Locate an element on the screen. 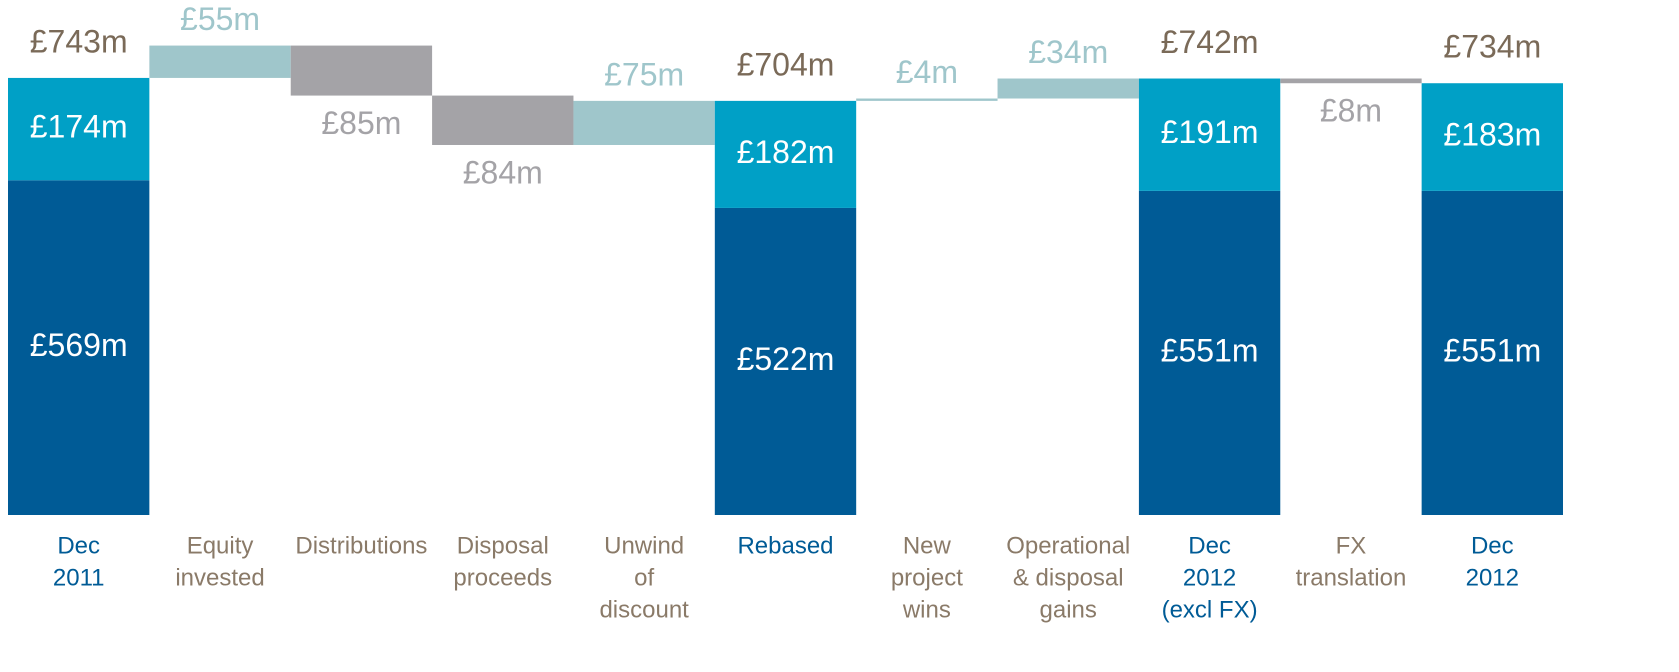 This screenshot has height=672, width=1679. segment-label: £569m is located at coordinates (79, 345).